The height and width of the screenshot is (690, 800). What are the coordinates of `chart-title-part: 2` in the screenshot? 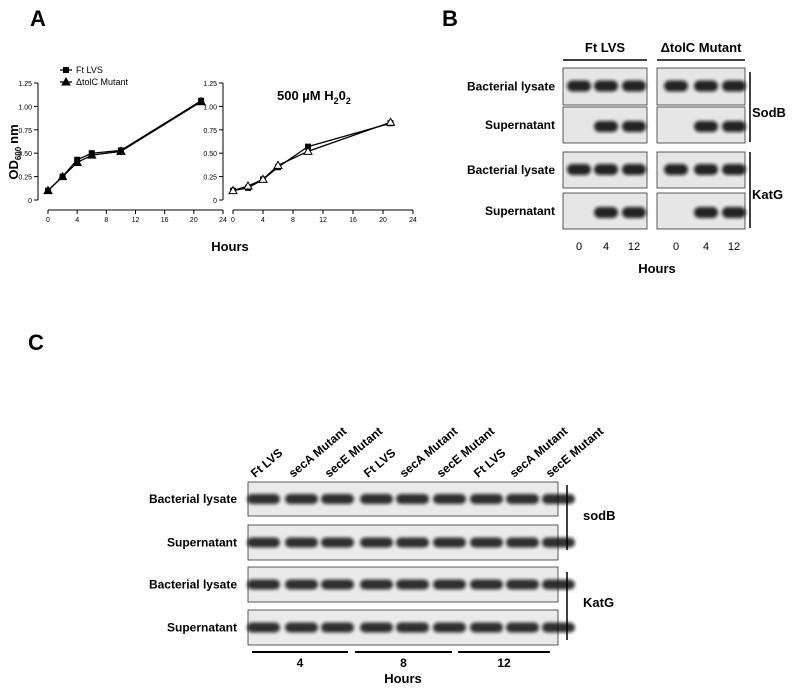 It's located at (348, 101).